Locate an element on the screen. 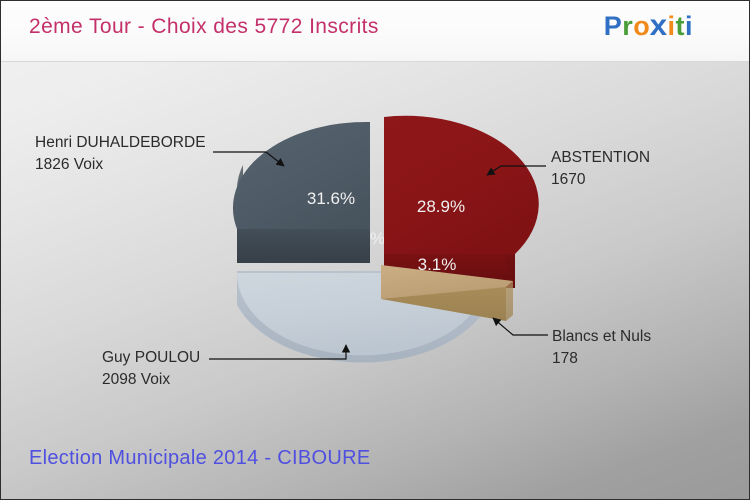 The height and width of the screenshot is (500, 750). logo-letter-i1: i is located at coordinates (671, 26).